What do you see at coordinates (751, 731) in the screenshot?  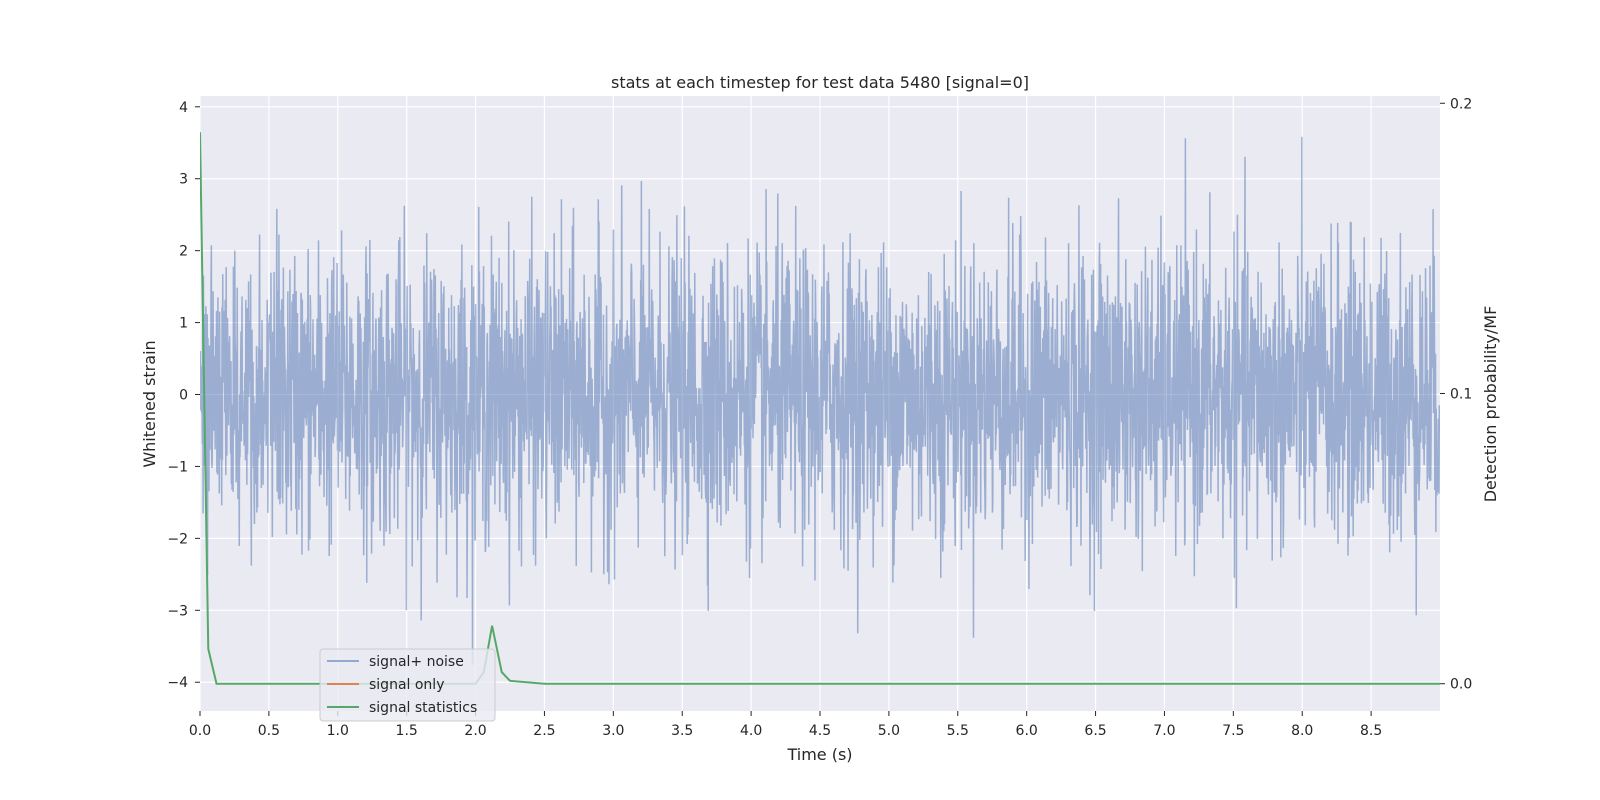 I see `x-tick-label: 4.0` at bounding box center [751, 731].